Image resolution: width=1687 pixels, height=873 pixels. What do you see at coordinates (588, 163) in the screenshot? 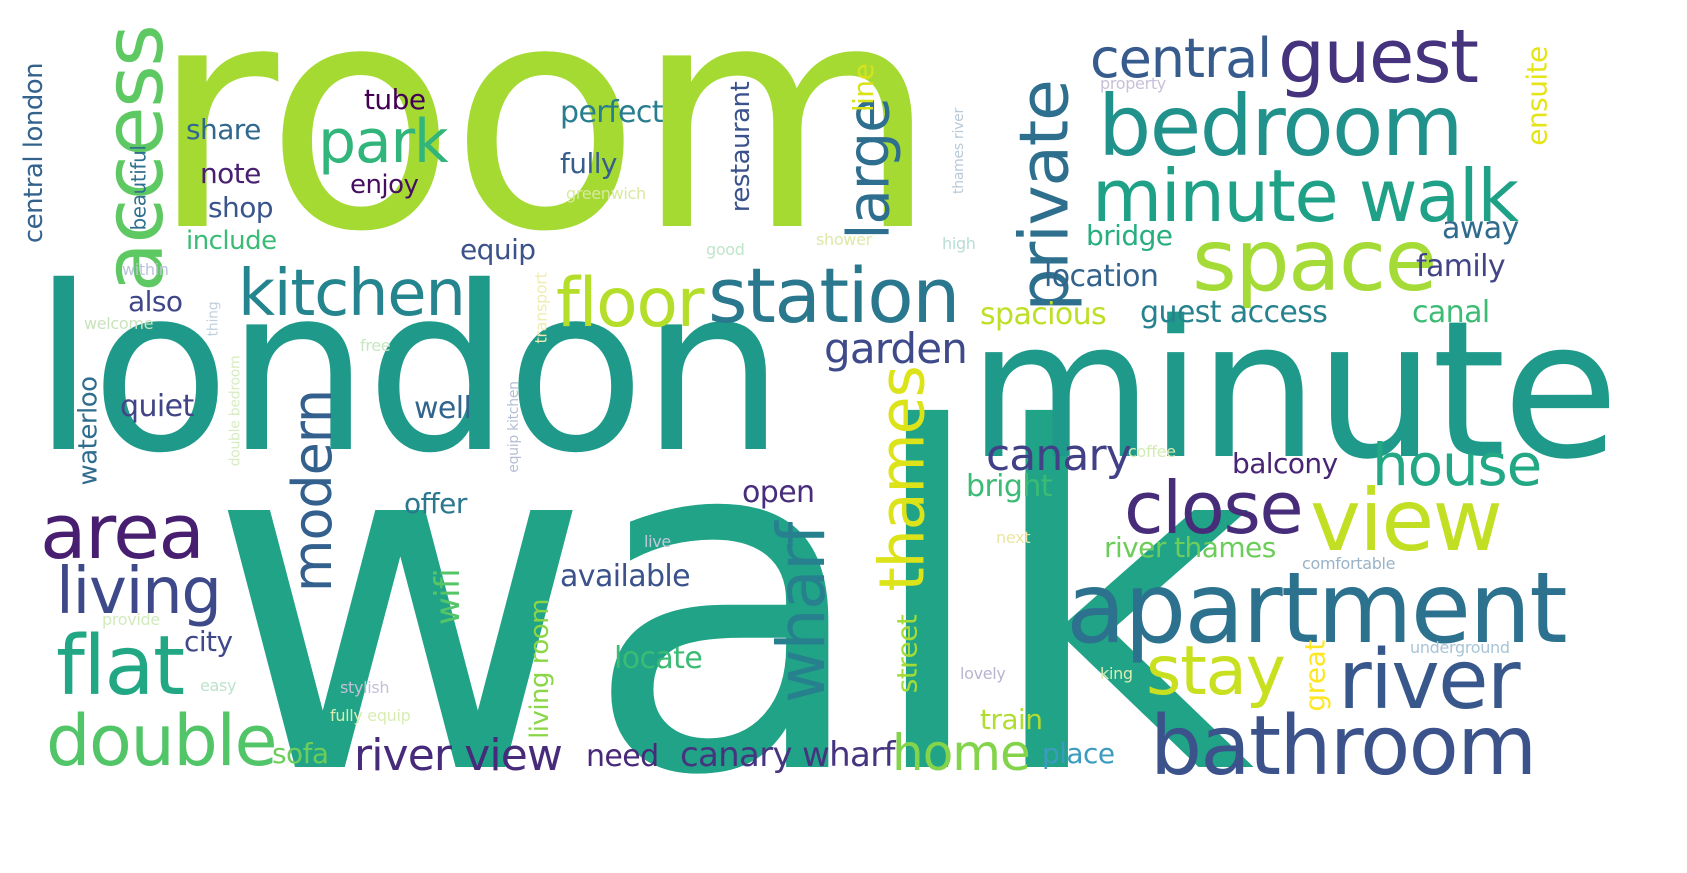
I see `word: fully` at bounding box center [588, 163].